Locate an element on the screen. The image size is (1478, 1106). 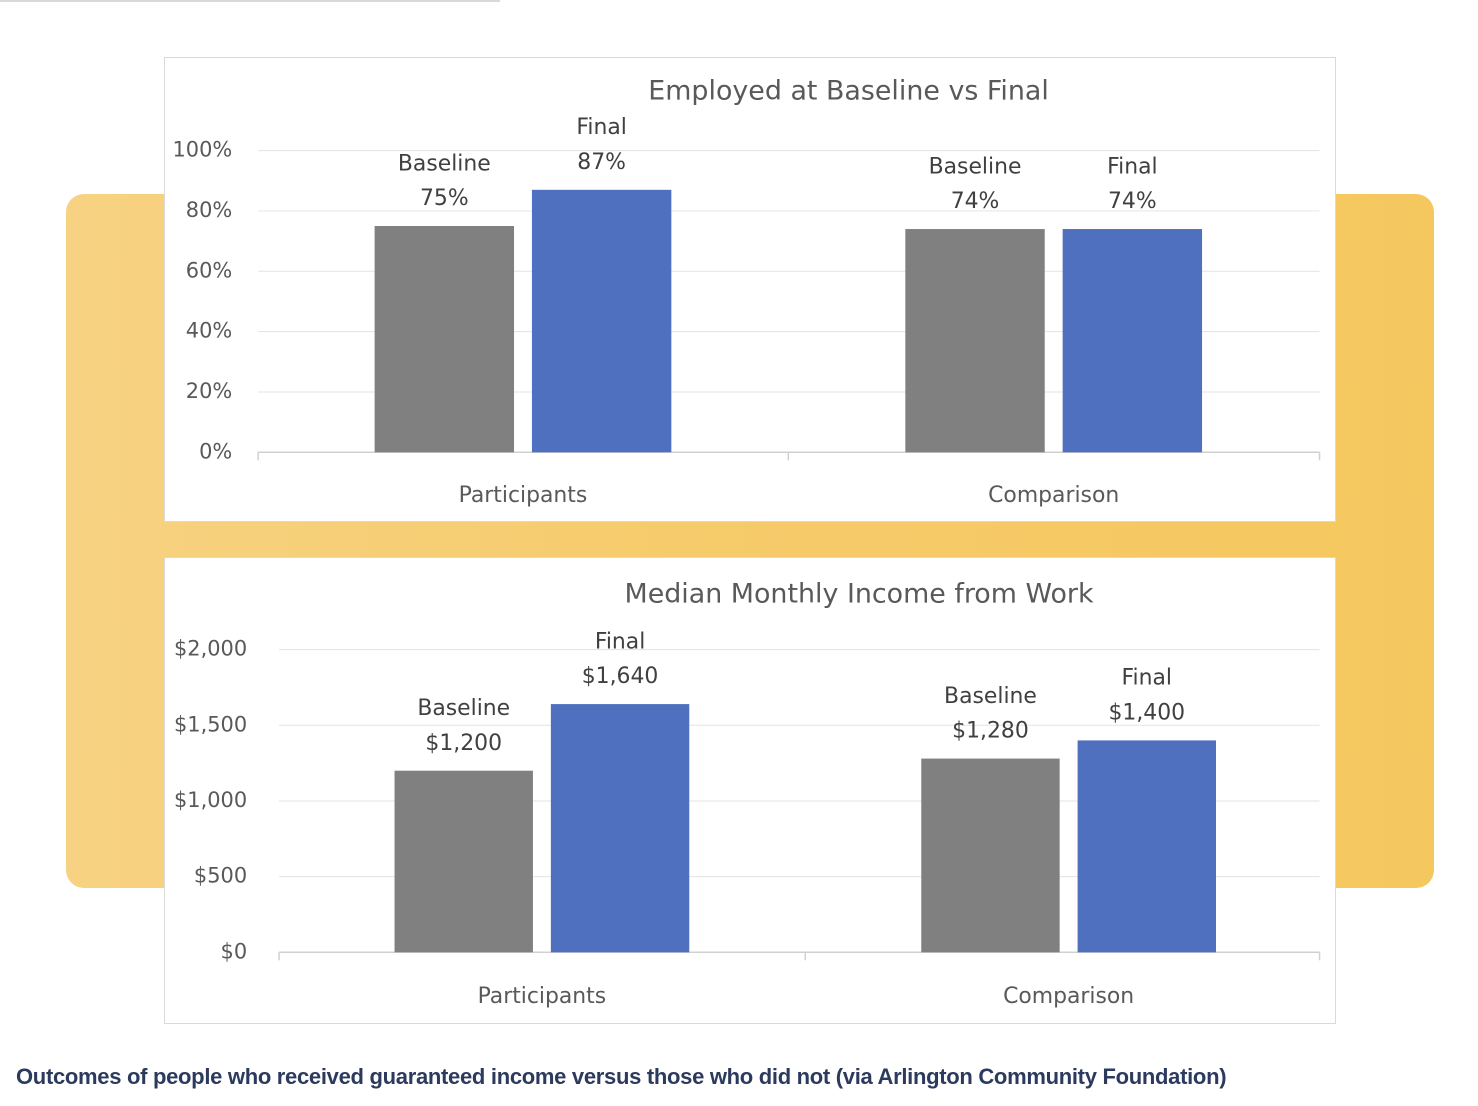
employment-bar-final-comparison is located at coordinates (1132, 341).